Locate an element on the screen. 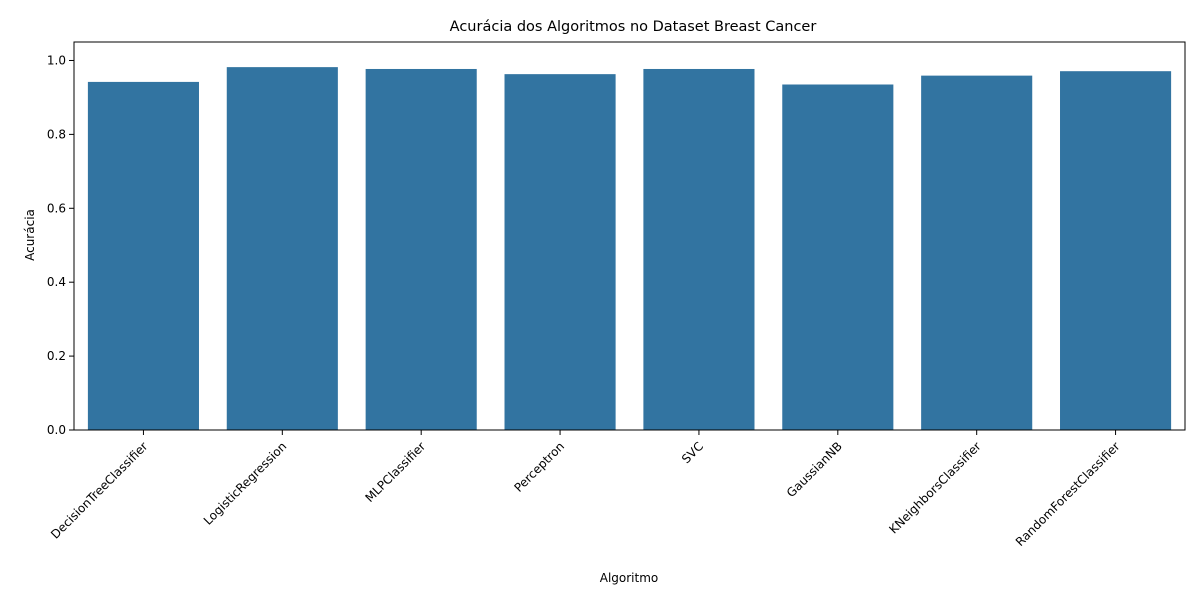 The height and width of the screenshot is (604, 1200). bar-LogisticRegression is located at coordinates (282, 248).